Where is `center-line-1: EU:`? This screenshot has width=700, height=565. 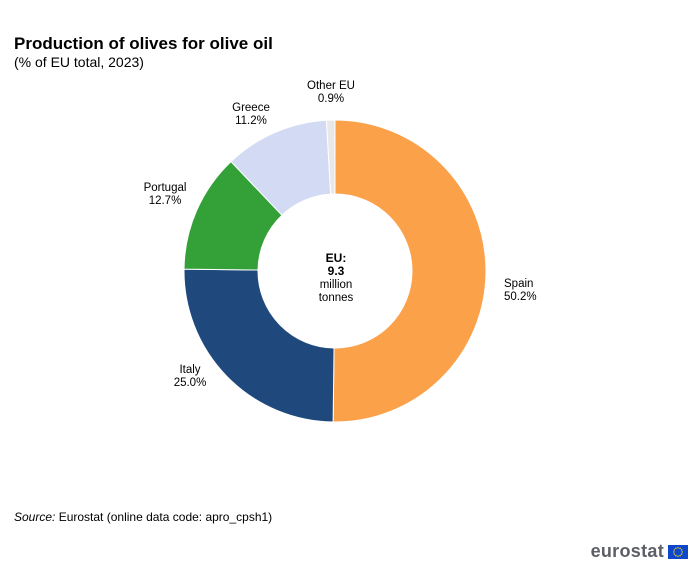 center-line-1: EU: is located at coordinates (336, 258).